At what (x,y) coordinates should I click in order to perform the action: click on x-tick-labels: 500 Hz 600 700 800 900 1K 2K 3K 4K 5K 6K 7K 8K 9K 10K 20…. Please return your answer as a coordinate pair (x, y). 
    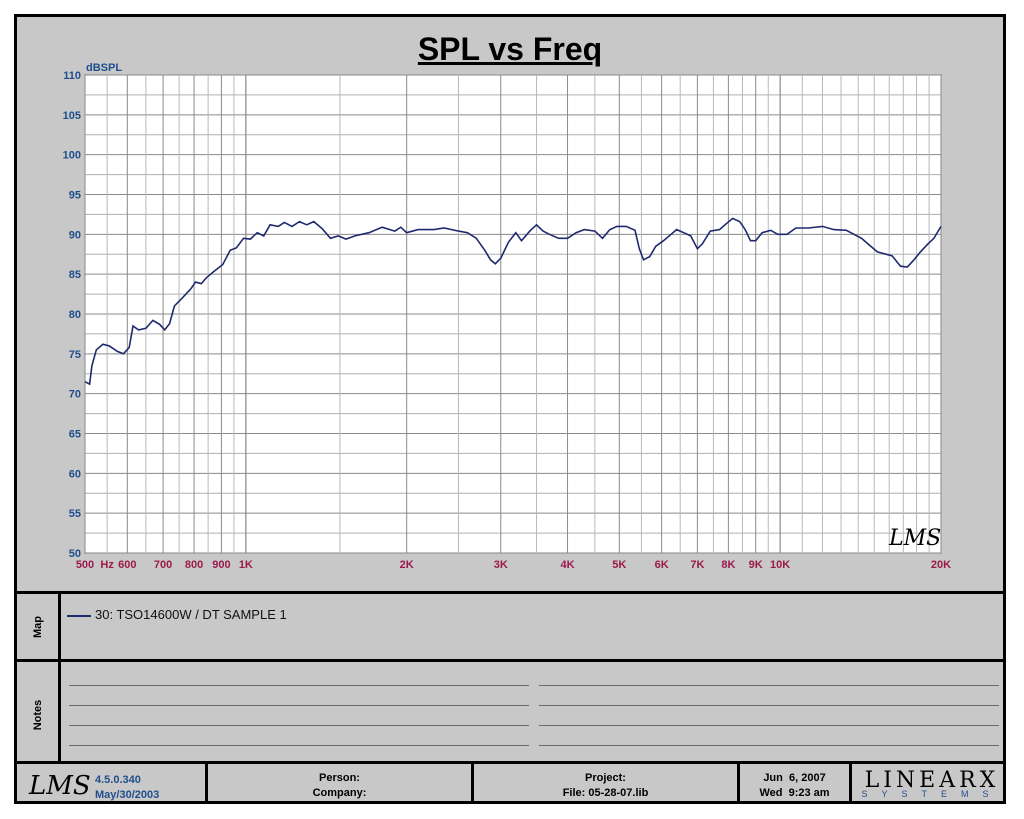
    Looking at the image, I should click on (513, 565).